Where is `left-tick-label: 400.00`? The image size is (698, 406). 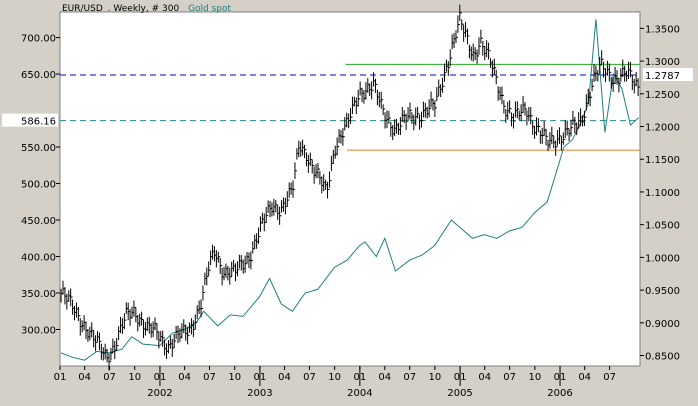 left-tick-label: 400.00 is located at coordinates (38, 258).